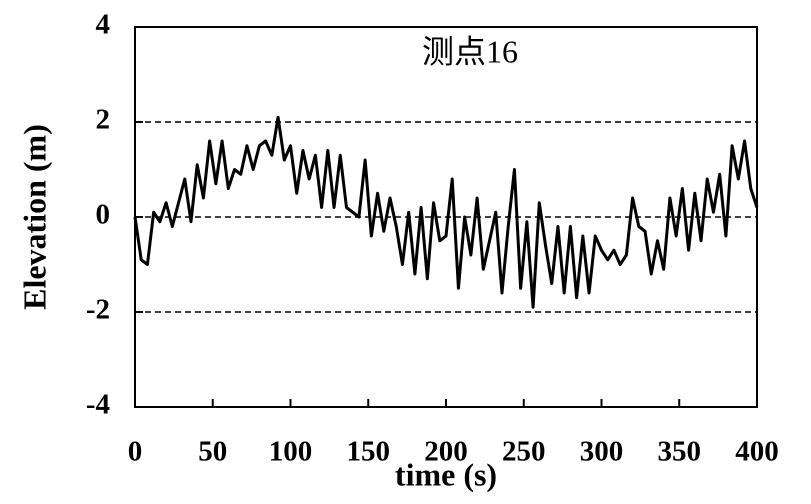  What do you see at coordinates (524, 452) in the screenshot?
I see `x-tick-label: 250` at bounding box center [524, 452].